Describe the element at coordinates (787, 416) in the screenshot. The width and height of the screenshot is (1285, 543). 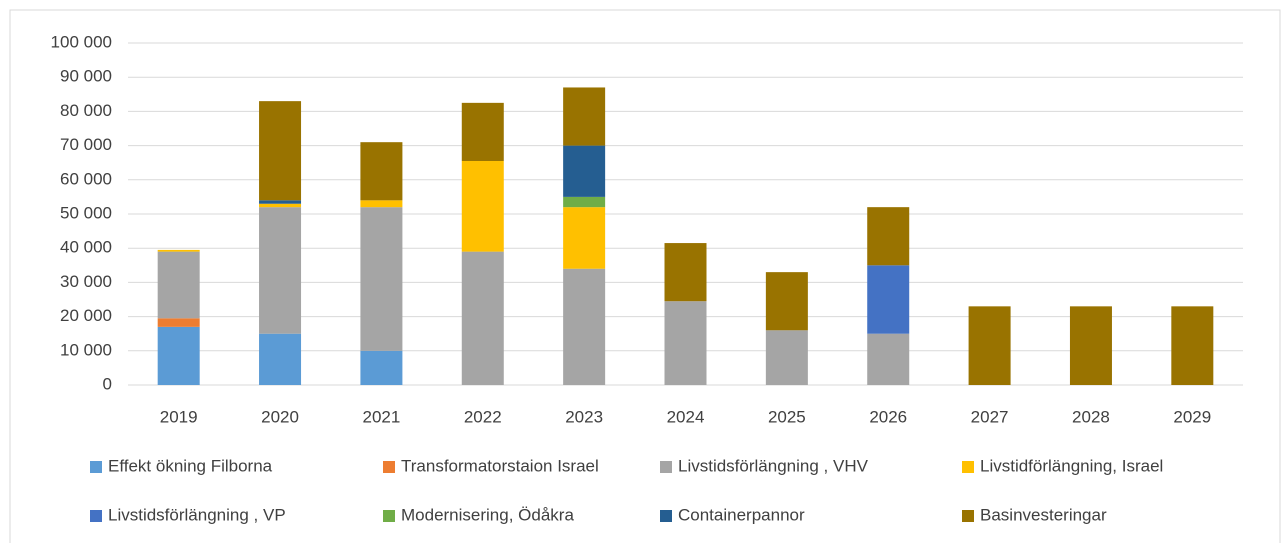
I see `x-tick-label: 2025` at that location.